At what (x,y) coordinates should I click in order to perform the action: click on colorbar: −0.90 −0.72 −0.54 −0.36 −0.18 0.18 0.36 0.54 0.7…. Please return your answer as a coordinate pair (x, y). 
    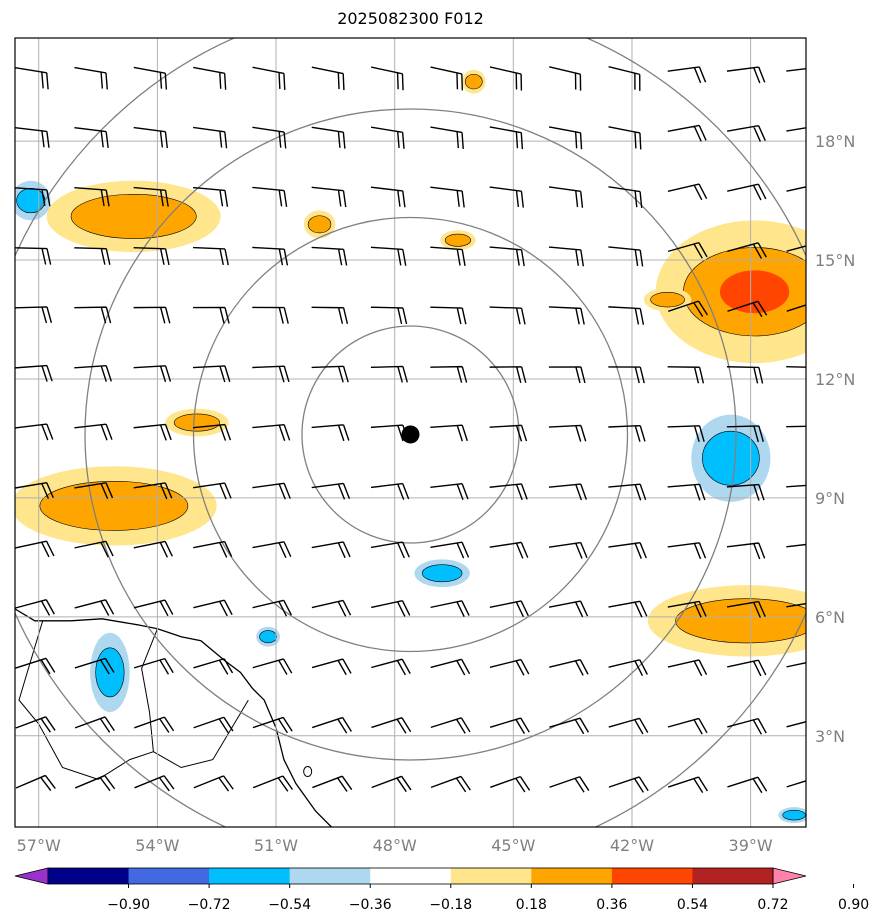
    Looking at the image, I should click on (441, 890).